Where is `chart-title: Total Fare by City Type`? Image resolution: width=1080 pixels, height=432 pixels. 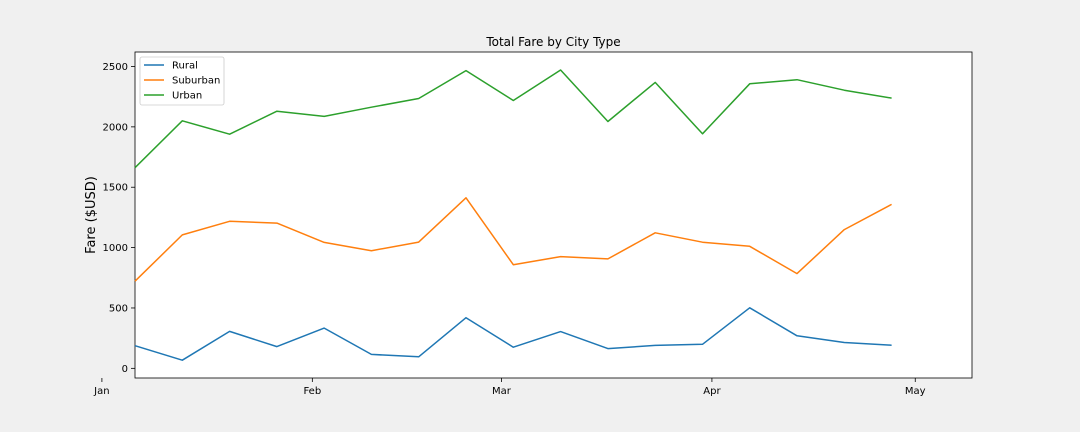
chart-title: Total Fare by City Type is located at coordinates (552, 42).